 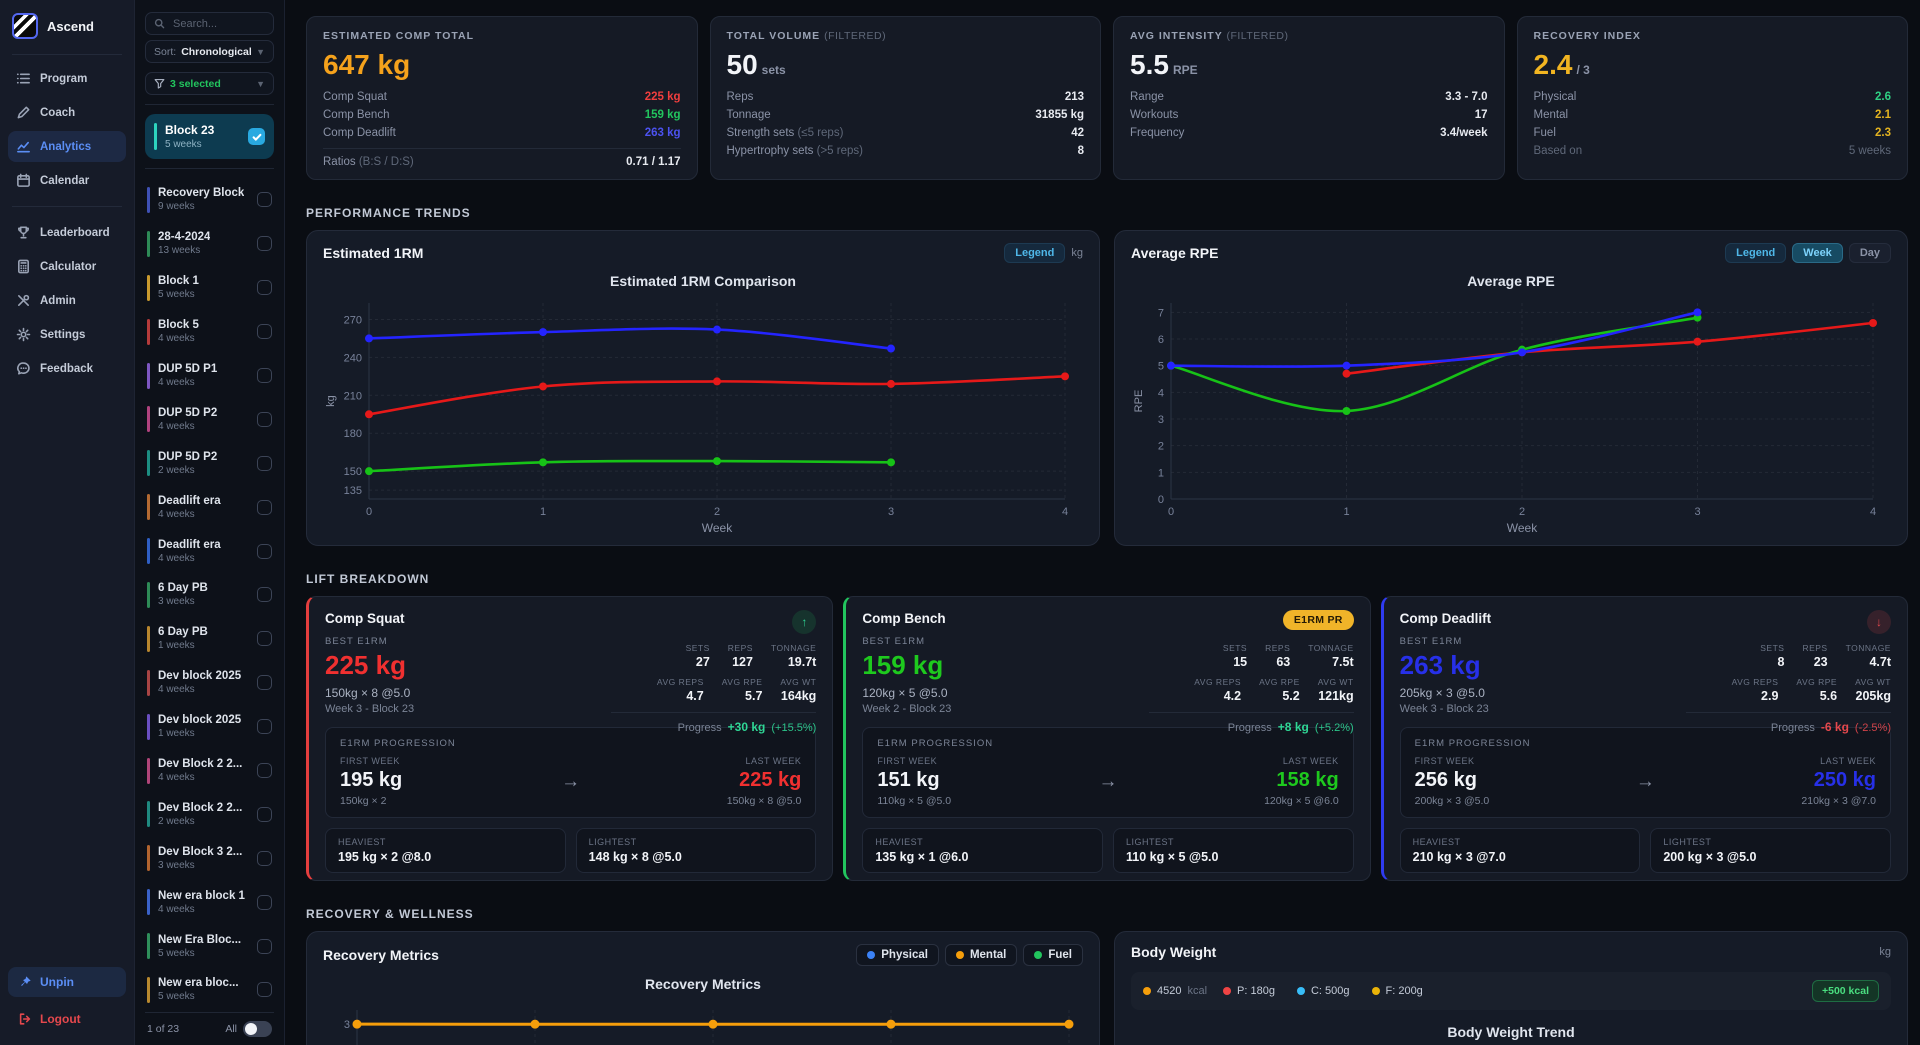 What do you see at coordinates (67, 180) in the screenshot?
I see `nav-item-calendar: Calendar` at bounding box center [67, 180].